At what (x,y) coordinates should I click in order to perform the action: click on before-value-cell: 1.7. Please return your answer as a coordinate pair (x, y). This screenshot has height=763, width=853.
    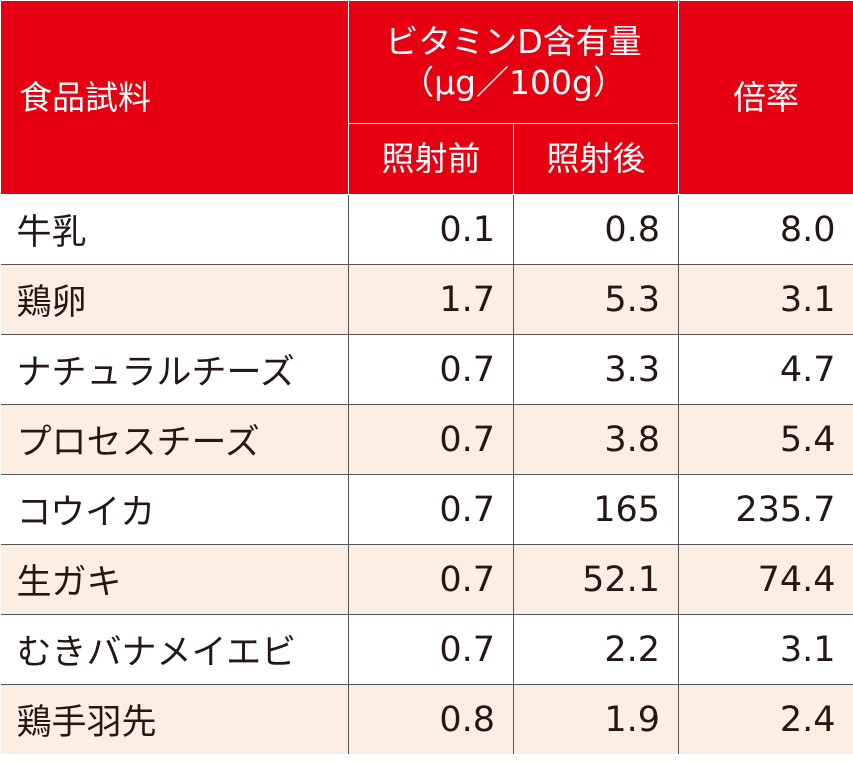
    Looking at the image, I should click on (431, 299).